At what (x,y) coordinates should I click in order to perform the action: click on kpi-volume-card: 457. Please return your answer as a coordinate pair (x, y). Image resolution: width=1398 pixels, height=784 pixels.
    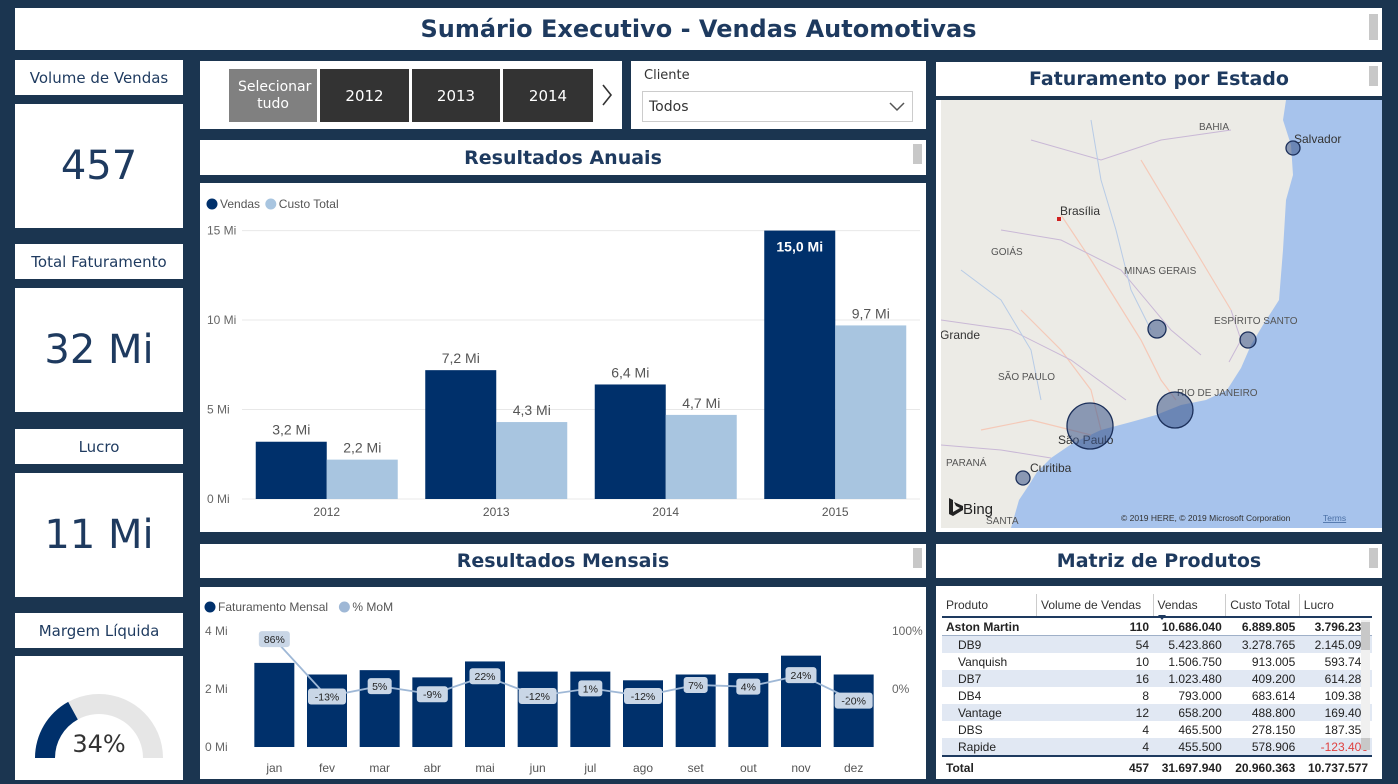
    Looking at the image, I should click on (99, 166).